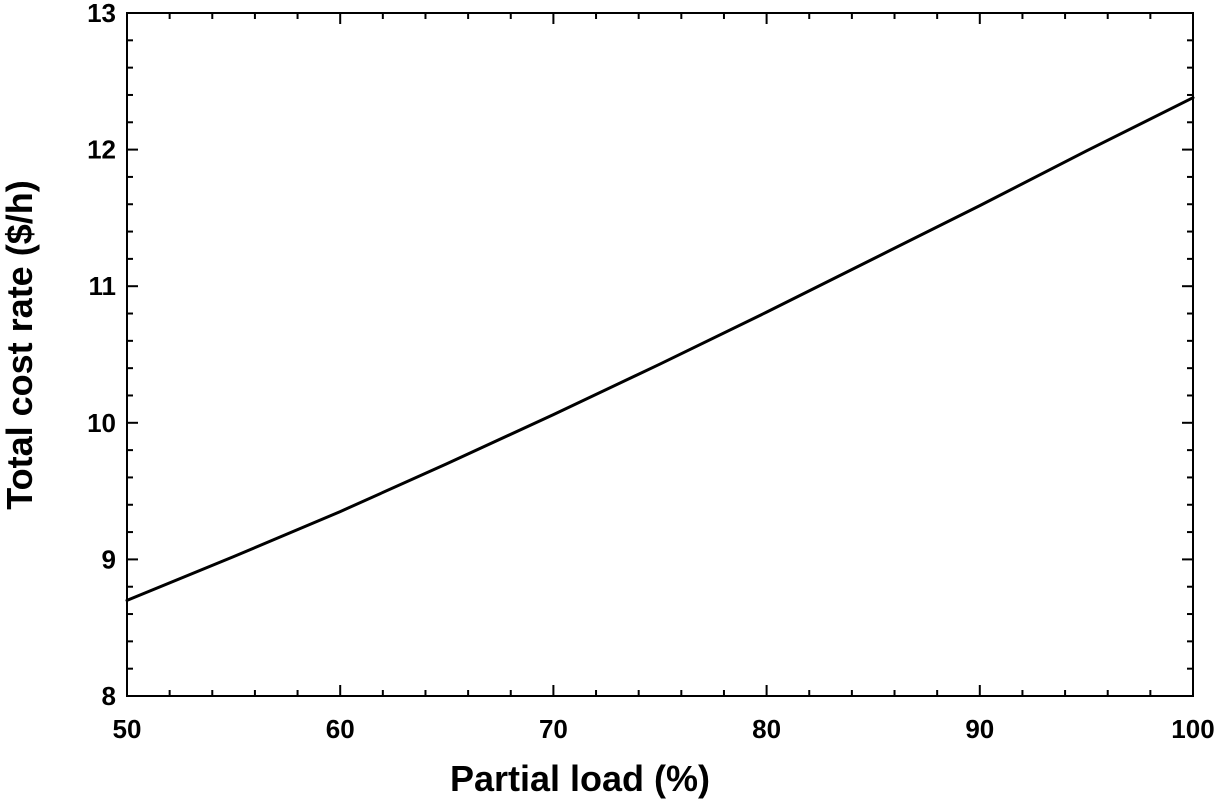  I want to click on x-tick-label: 70, so click(553, 729).